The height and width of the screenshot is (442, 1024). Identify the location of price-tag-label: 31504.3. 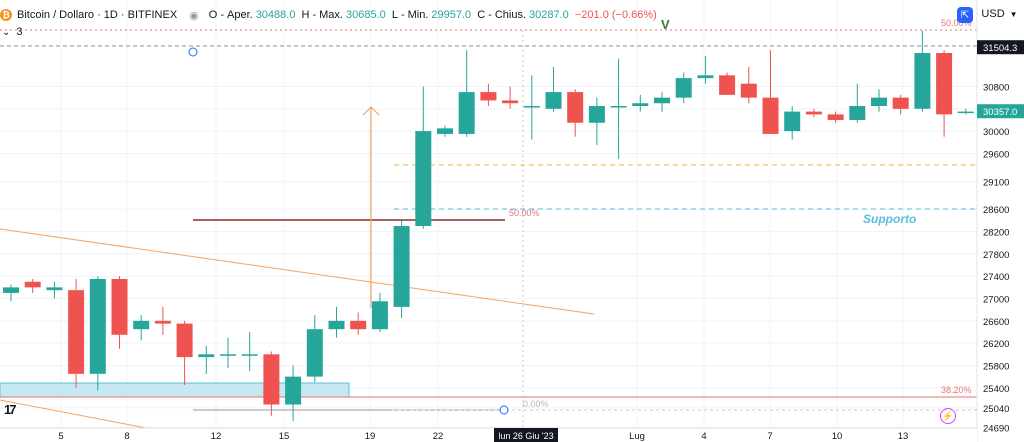
(1000, 48).